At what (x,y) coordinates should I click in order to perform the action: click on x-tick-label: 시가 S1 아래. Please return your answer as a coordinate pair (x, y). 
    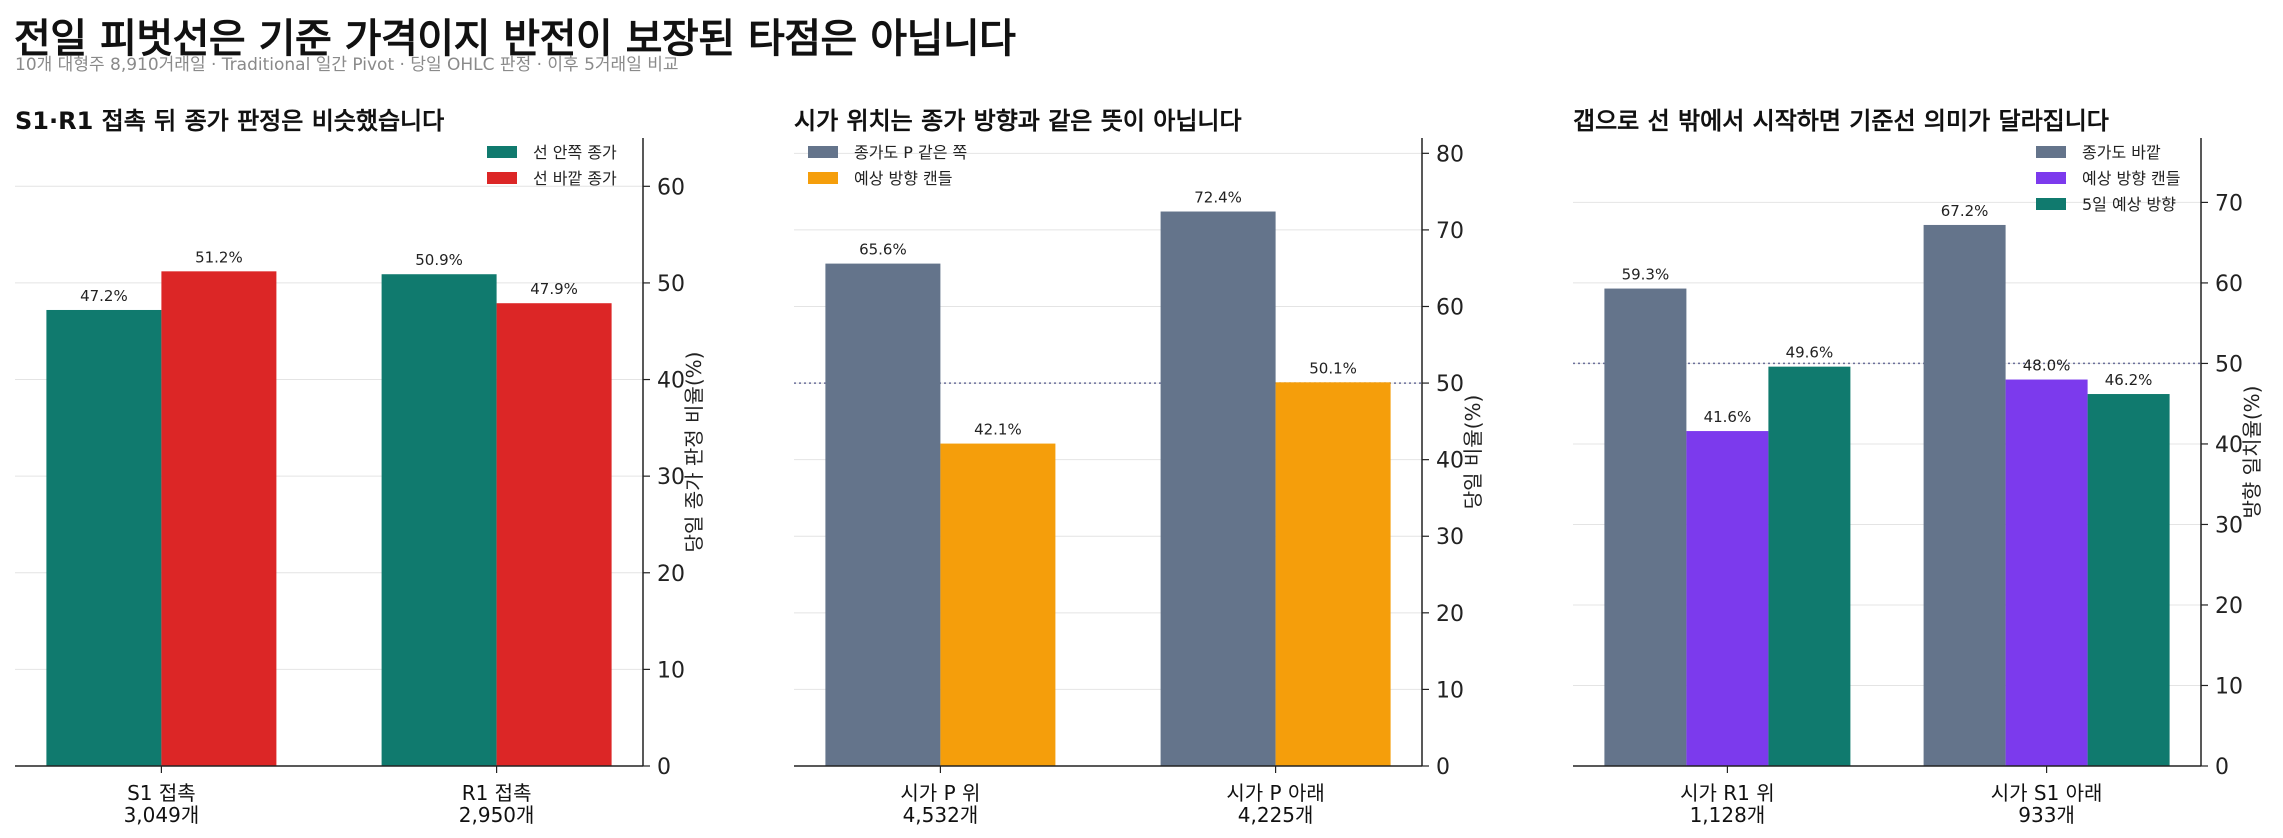
    Looking at the image, I should click on (2047, 793).